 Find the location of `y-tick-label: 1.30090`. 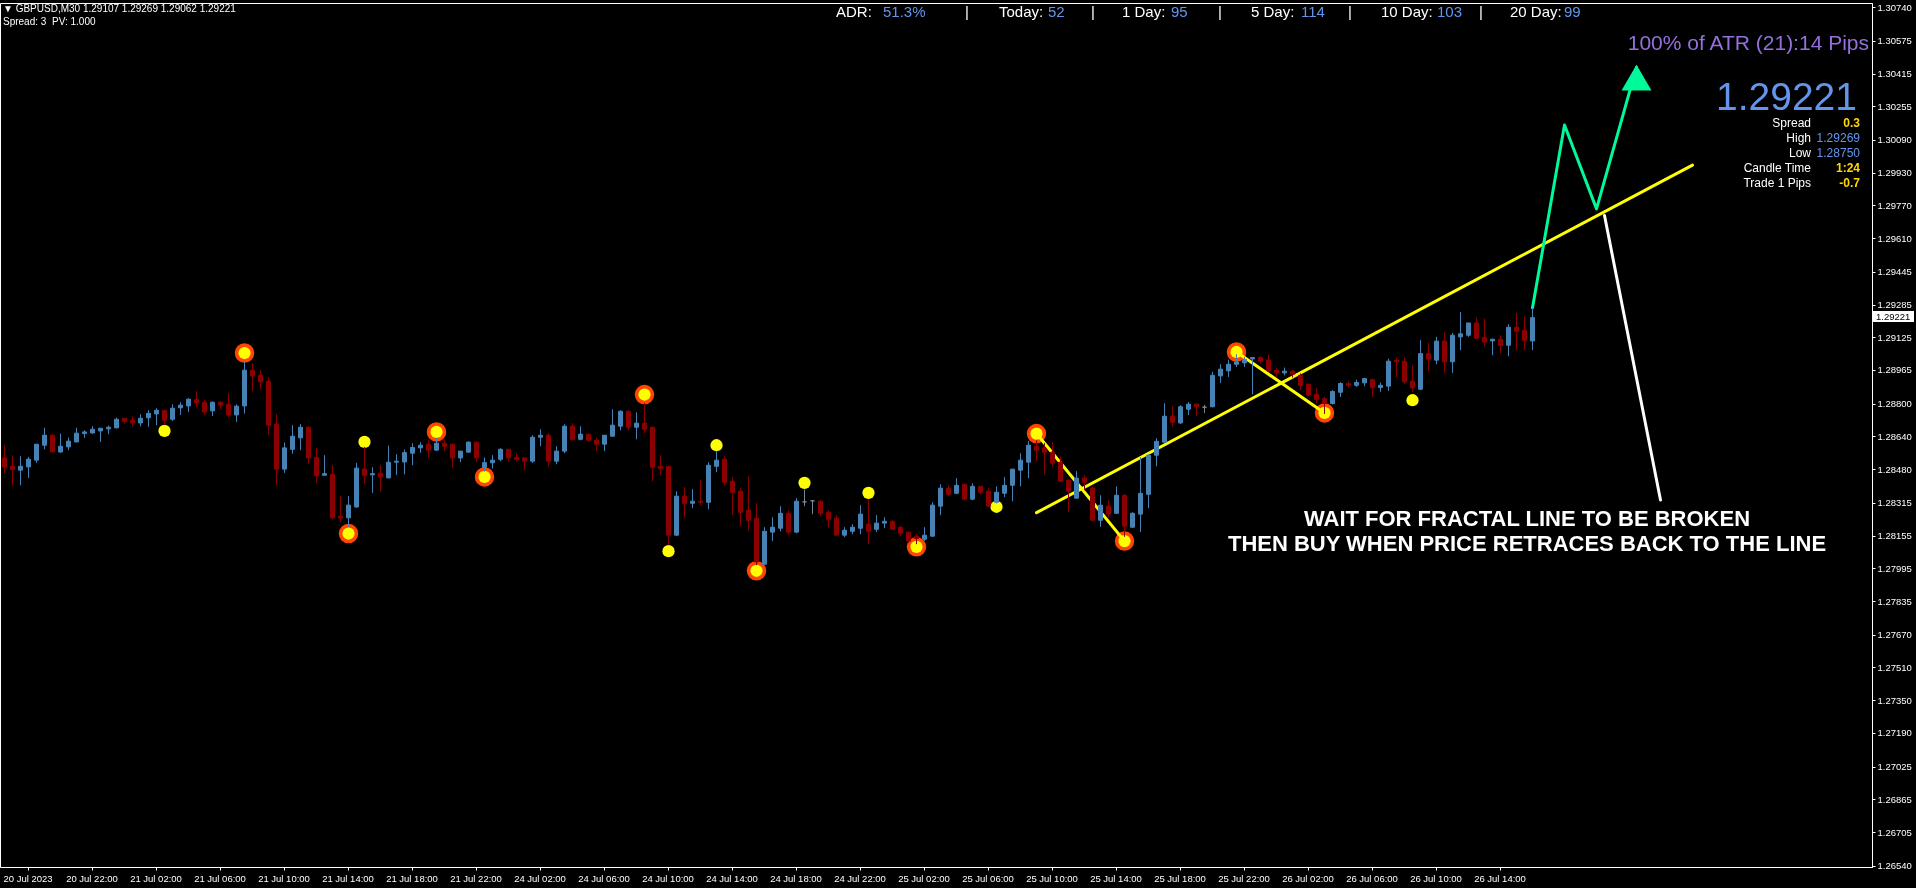

y-tick-label: 1.30090 is located at coordinates (1894, 140).